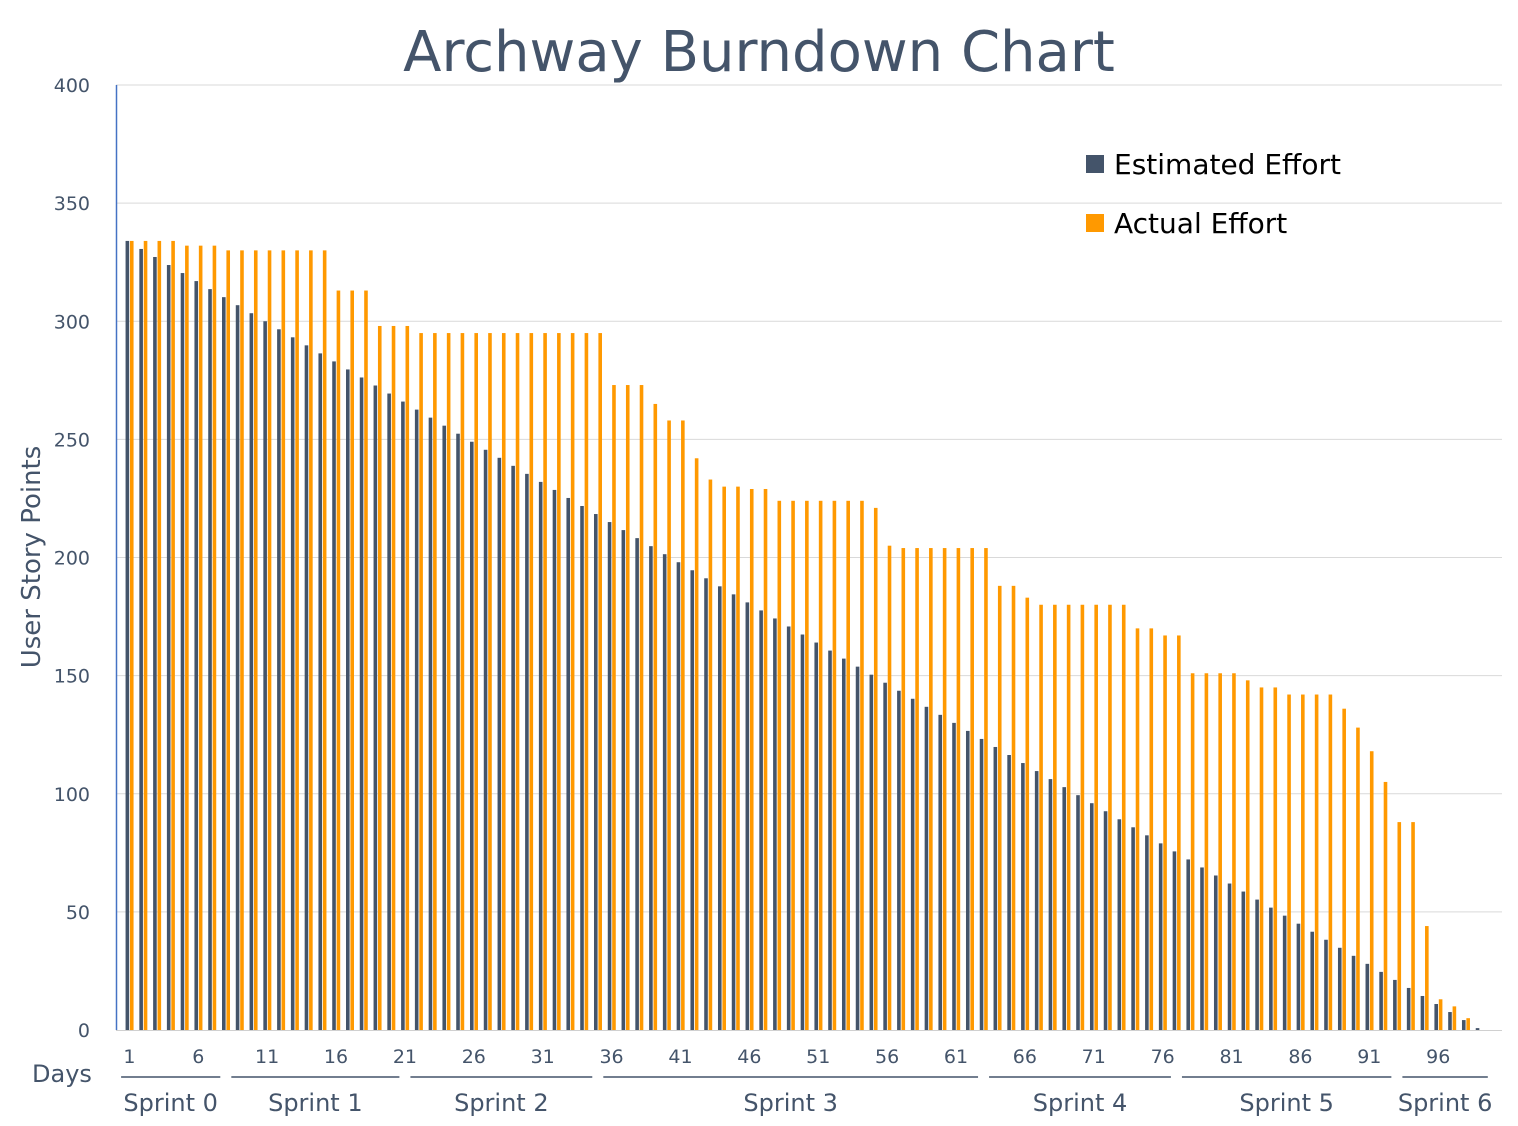  What do you see at coordinates (72, 677) in the screenshot?
I see `y-tick-label: 150` at bounding box center [72, 677].